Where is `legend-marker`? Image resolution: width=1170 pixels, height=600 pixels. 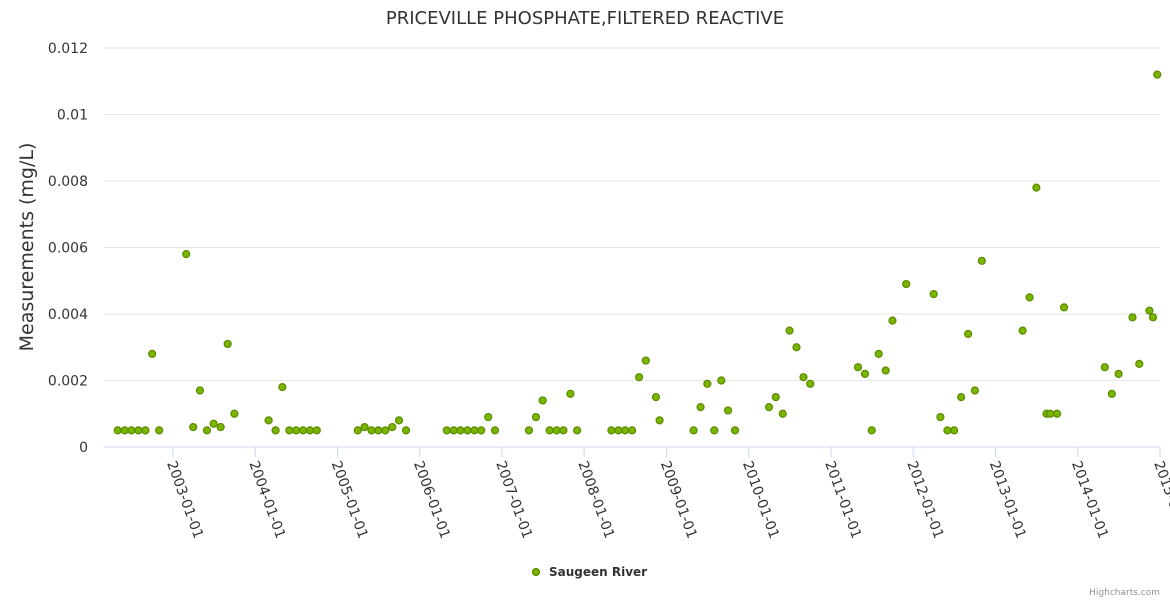
legend-marker is located at coordinates (536, 572).